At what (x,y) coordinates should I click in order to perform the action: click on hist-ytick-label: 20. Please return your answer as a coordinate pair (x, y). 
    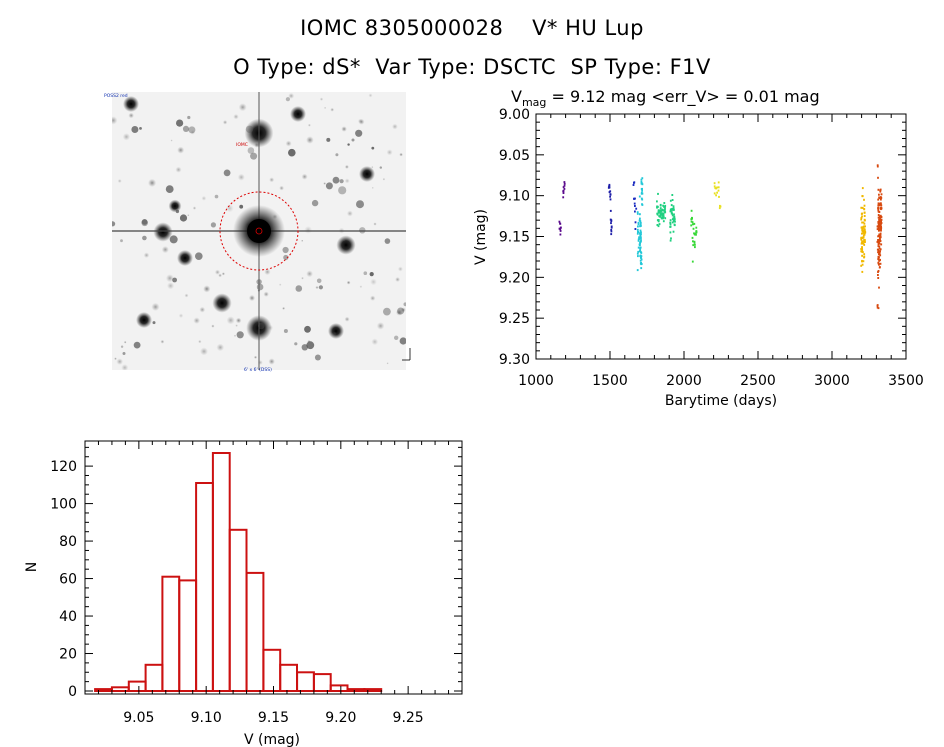
    Looking at the image, I should click on (68, 655).